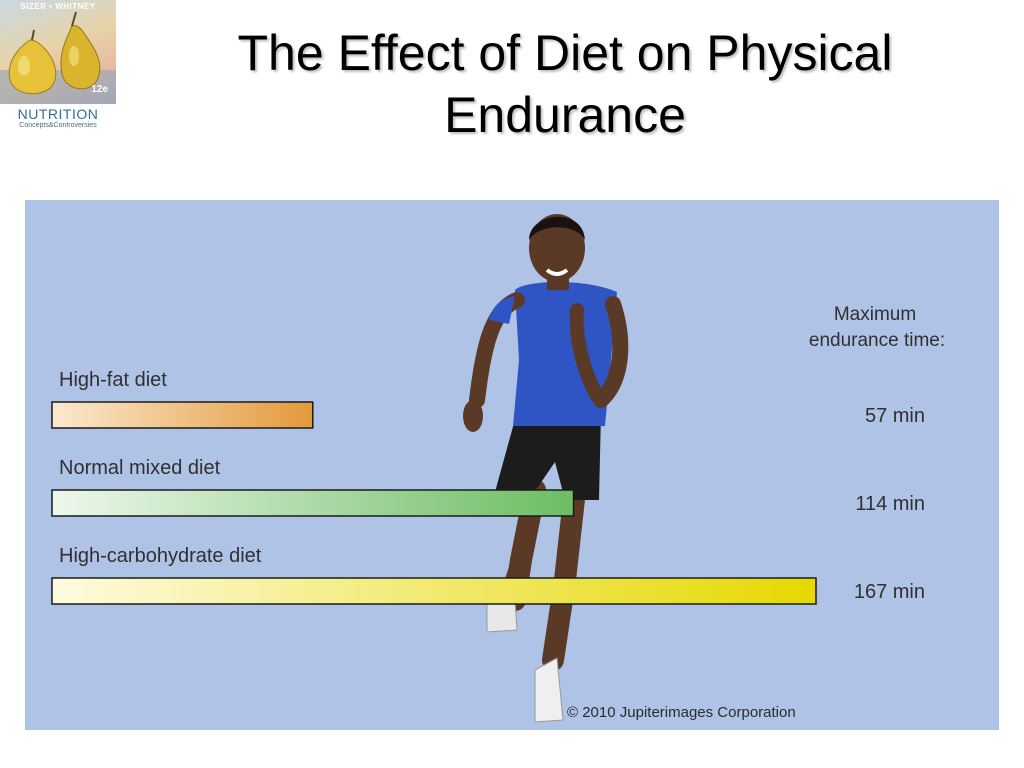  Describe the element at coordinates (890, 504) in the screenshot. I see `value-label-1: 114 min` at that location.